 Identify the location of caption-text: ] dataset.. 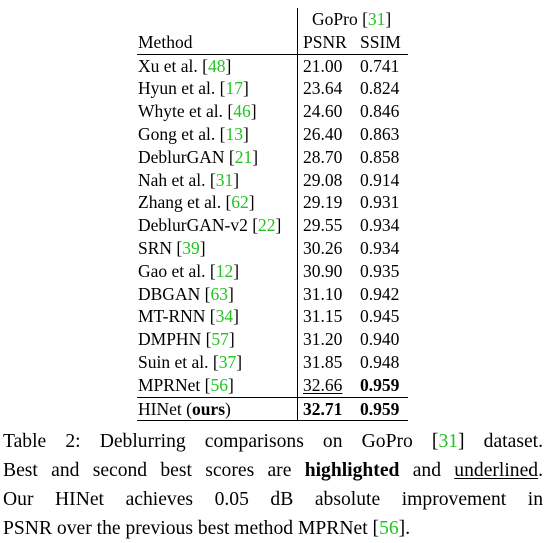
(500, 441).